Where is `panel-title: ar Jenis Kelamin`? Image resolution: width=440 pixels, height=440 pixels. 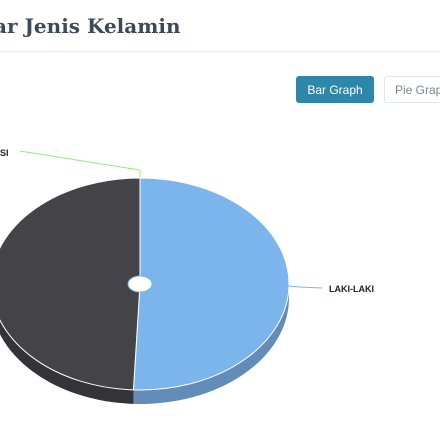 panel-title: ar Jenis Kelamin is located at coordinates (90, 26).